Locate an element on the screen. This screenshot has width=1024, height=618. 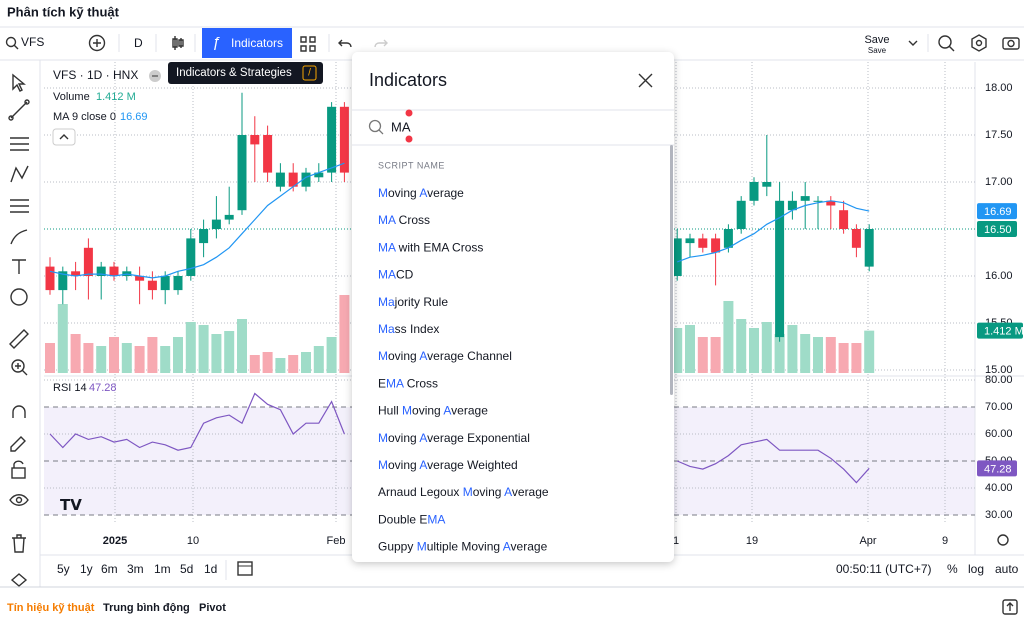
snapshot is located at coordinates (1011, 43).